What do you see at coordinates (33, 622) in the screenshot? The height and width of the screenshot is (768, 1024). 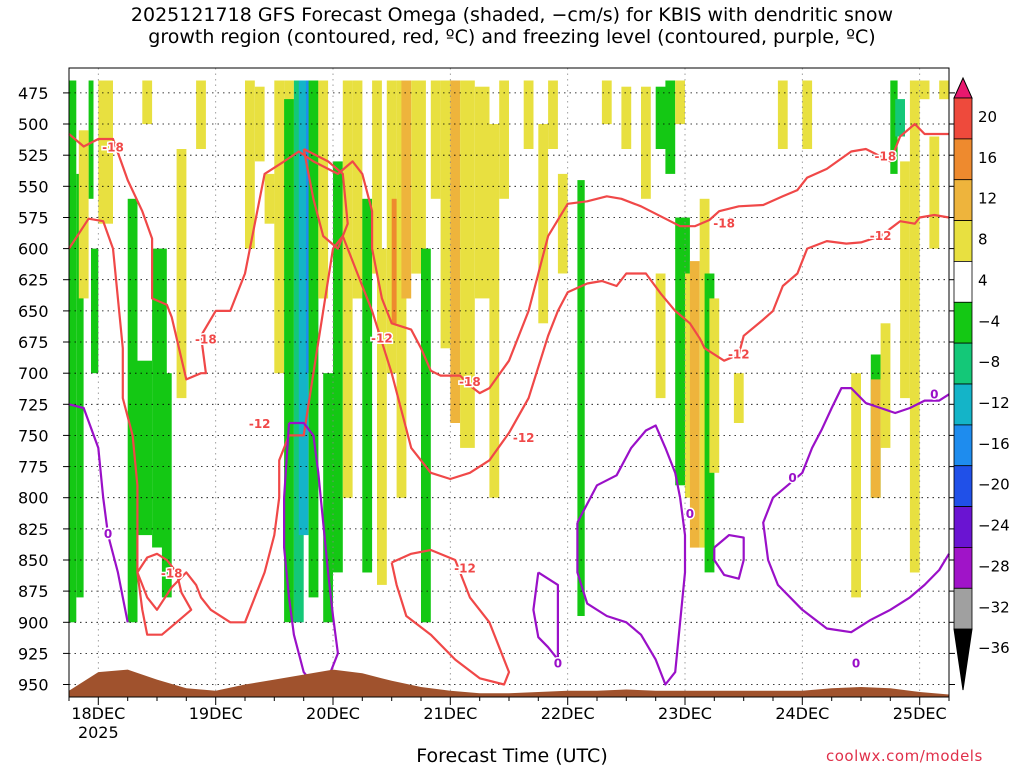 I see `y-tick-label: 900` at bounding box center [33, 622].